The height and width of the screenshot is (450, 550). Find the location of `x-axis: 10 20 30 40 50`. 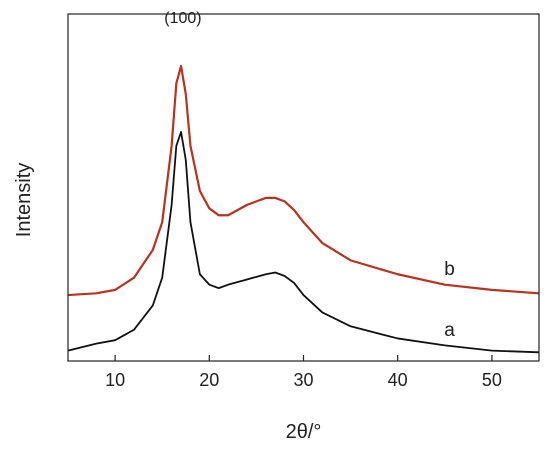

x-axis: 10 20 30 40 50 is located at coordinates (303, 372).